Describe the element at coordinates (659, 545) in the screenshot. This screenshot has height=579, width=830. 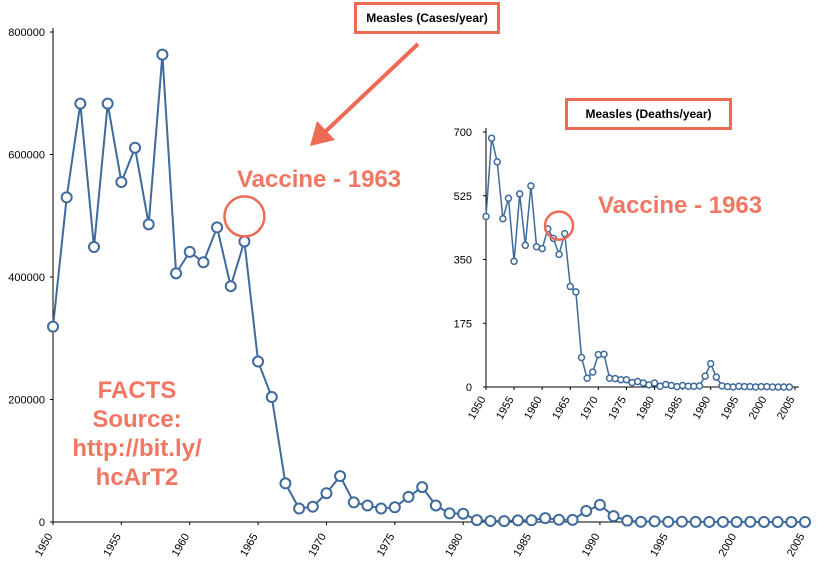
I see `cases-x-tick-label: 1995` at that location.